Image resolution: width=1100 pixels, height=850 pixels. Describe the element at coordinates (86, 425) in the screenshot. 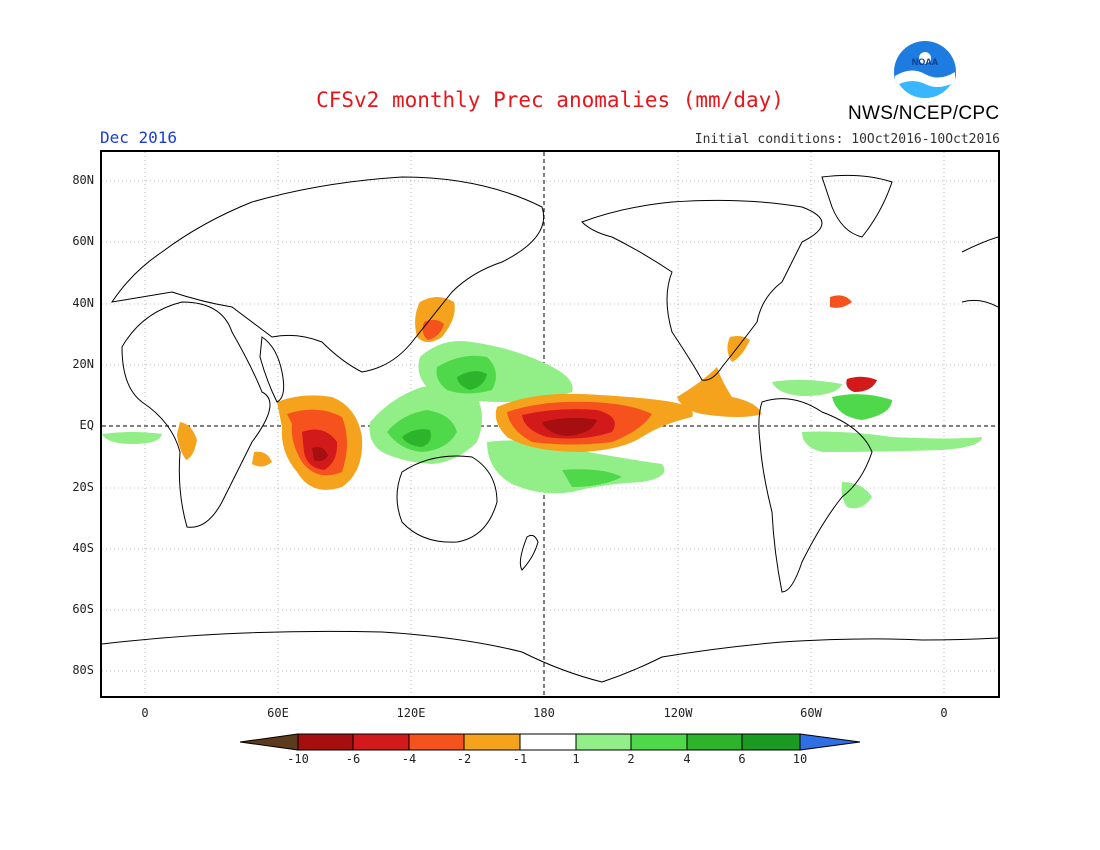

I see `lat-label: EQ` at that location.